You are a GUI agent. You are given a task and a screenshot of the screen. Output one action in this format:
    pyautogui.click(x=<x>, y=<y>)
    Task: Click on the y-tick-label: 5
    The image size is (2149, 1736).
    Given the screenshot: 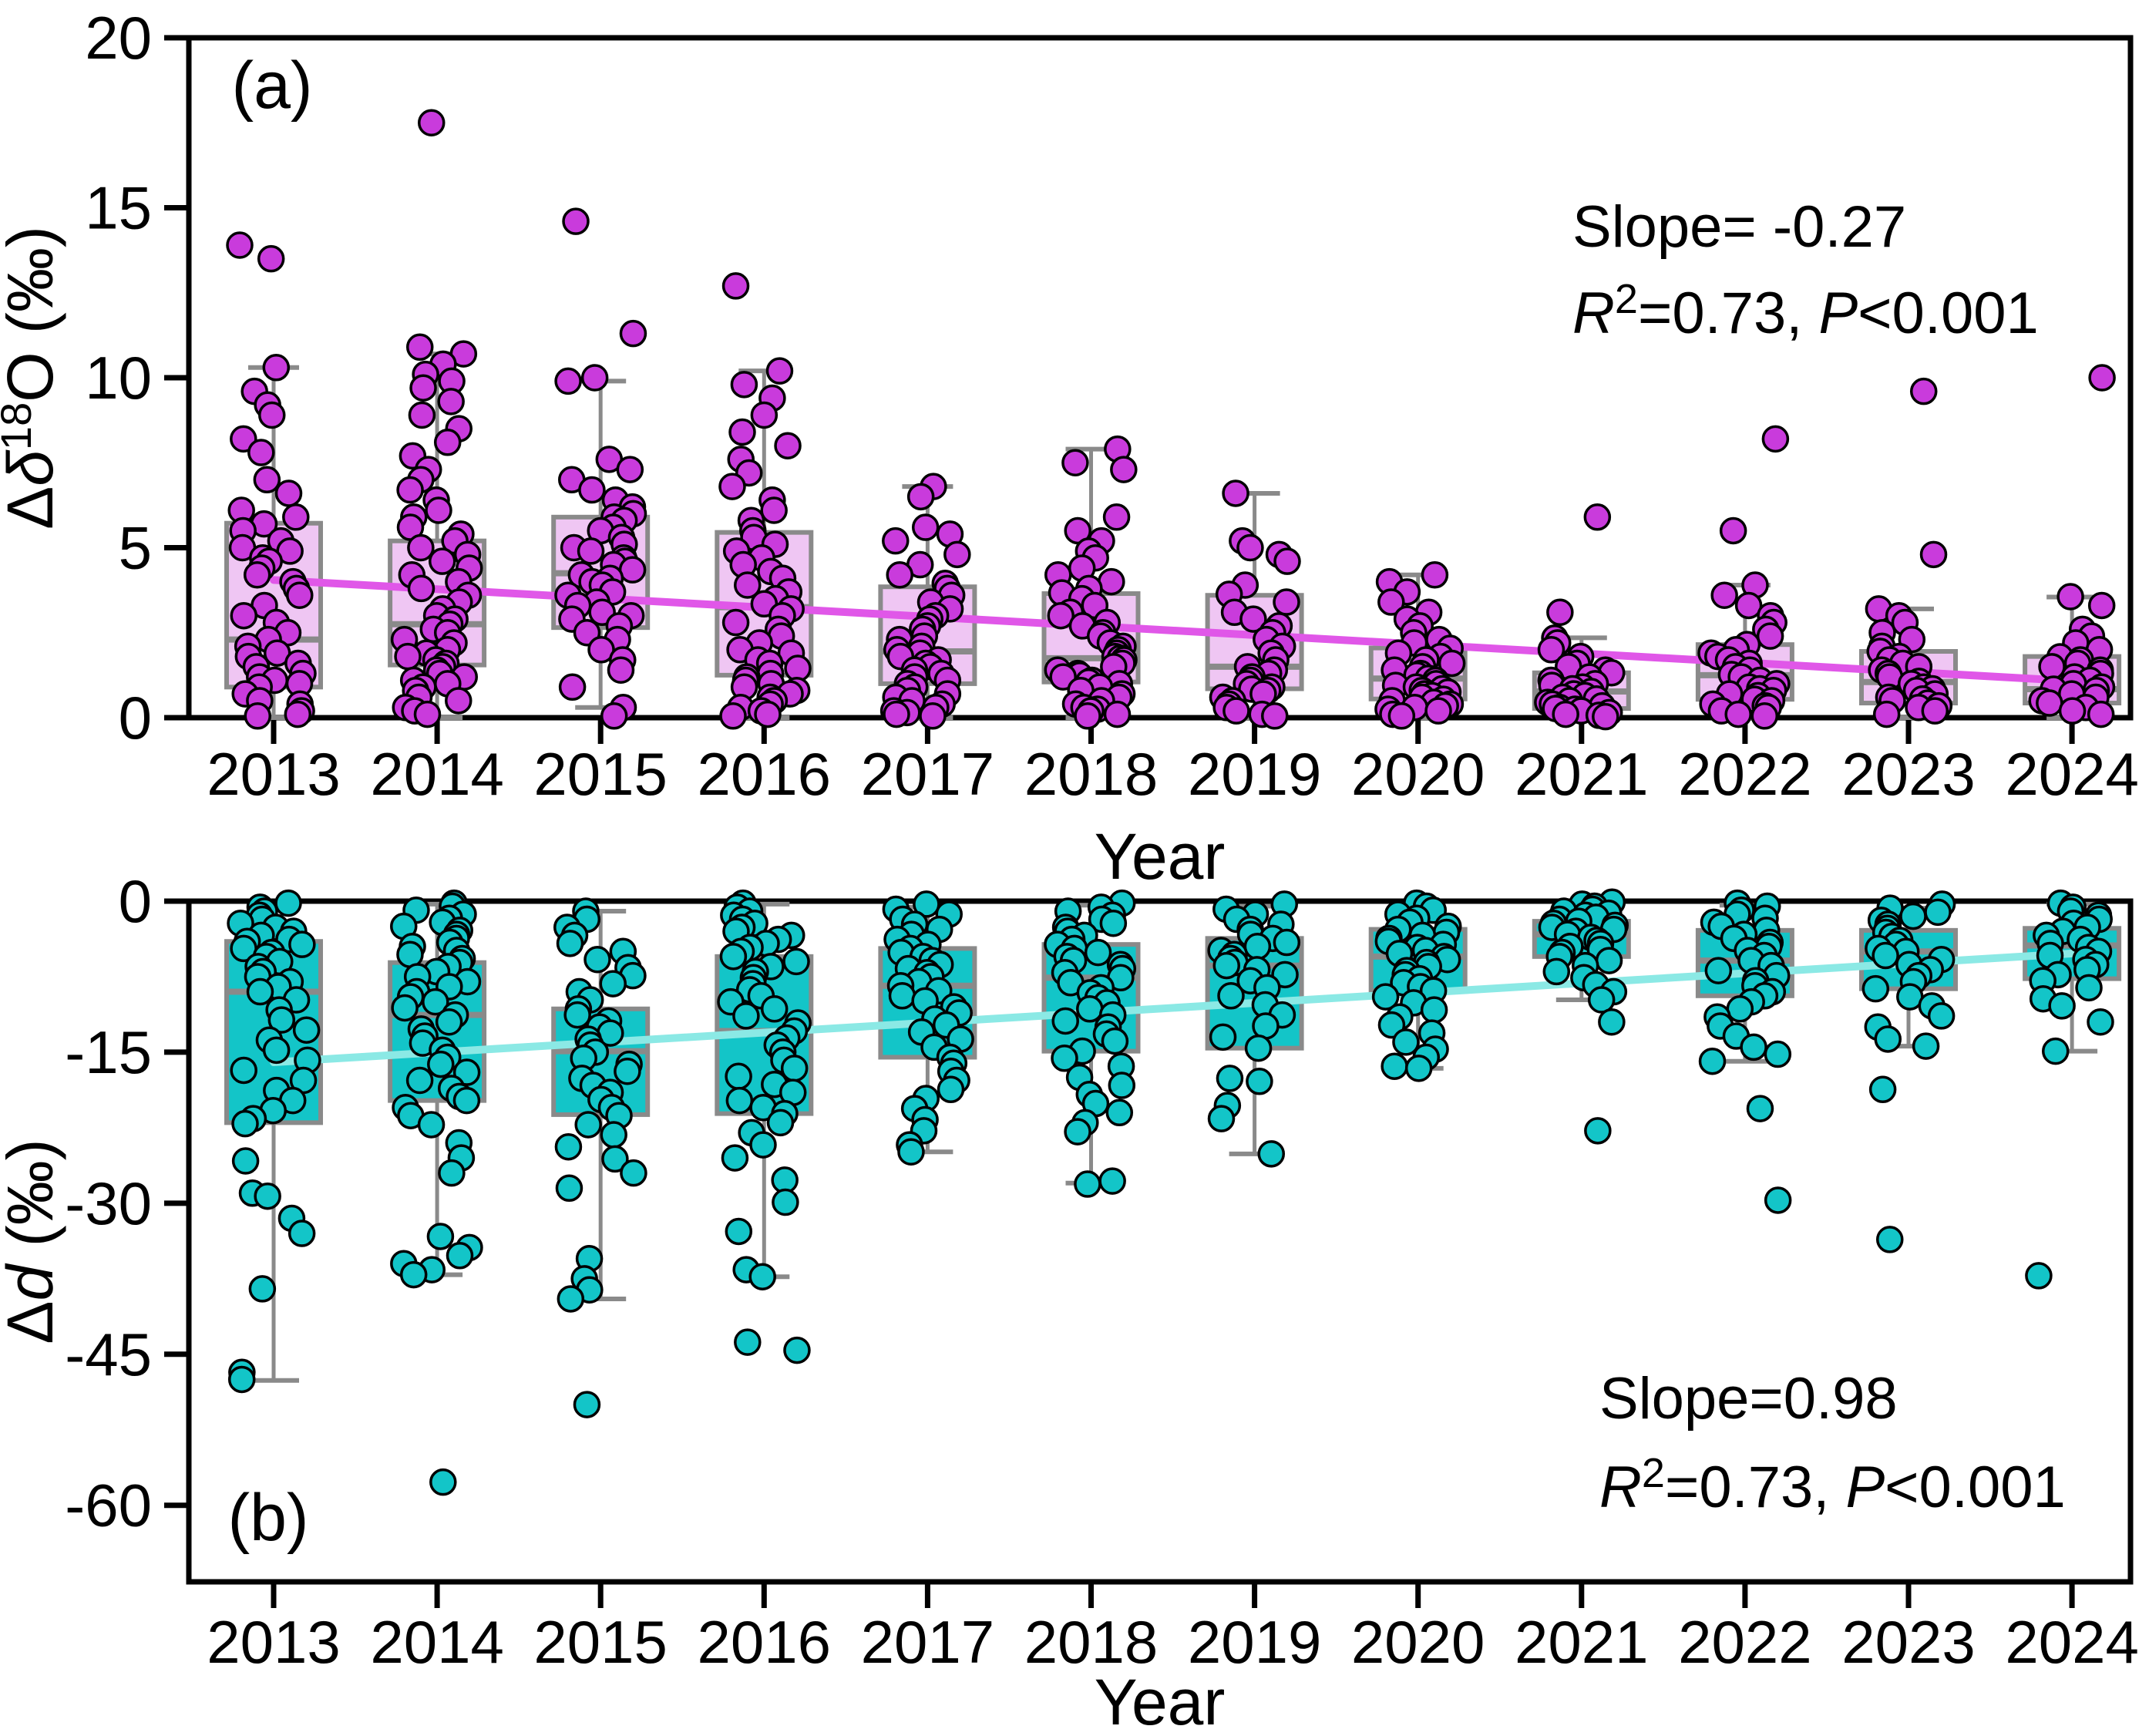 What is the action you would take?
    pyautogui.click(x=135, y=548)
    